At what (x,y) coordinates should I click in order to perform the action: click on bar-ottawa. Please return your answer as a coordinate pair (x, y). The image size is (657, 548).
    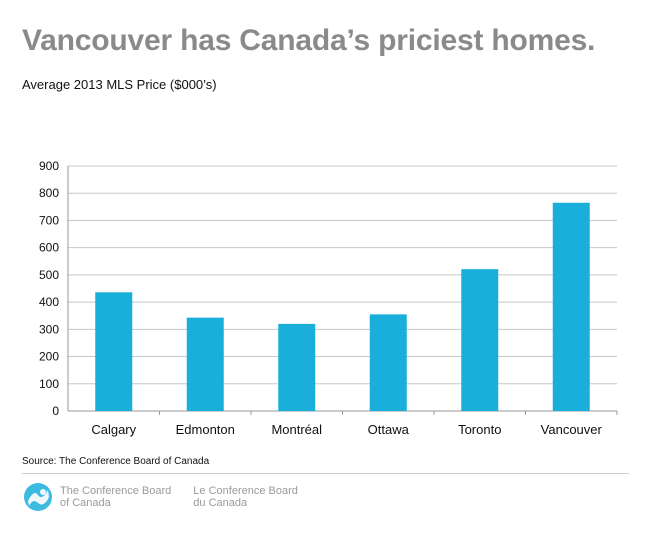
    Looking at the image, I should click on (388, 362).